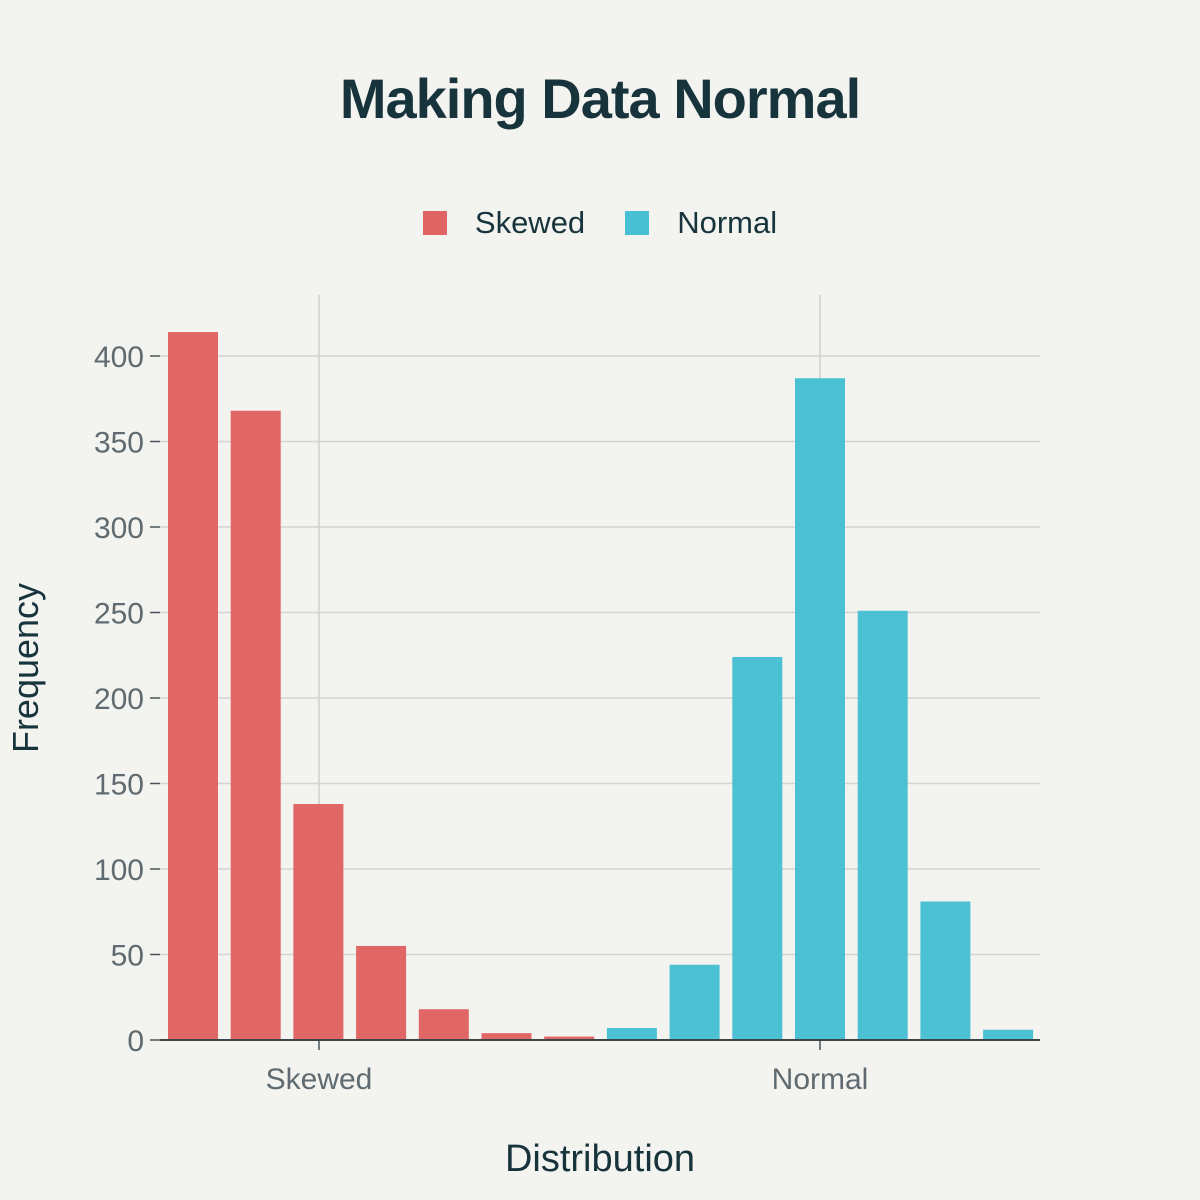  I want to click on y-tick-label-200: 200, so click(119, 699).